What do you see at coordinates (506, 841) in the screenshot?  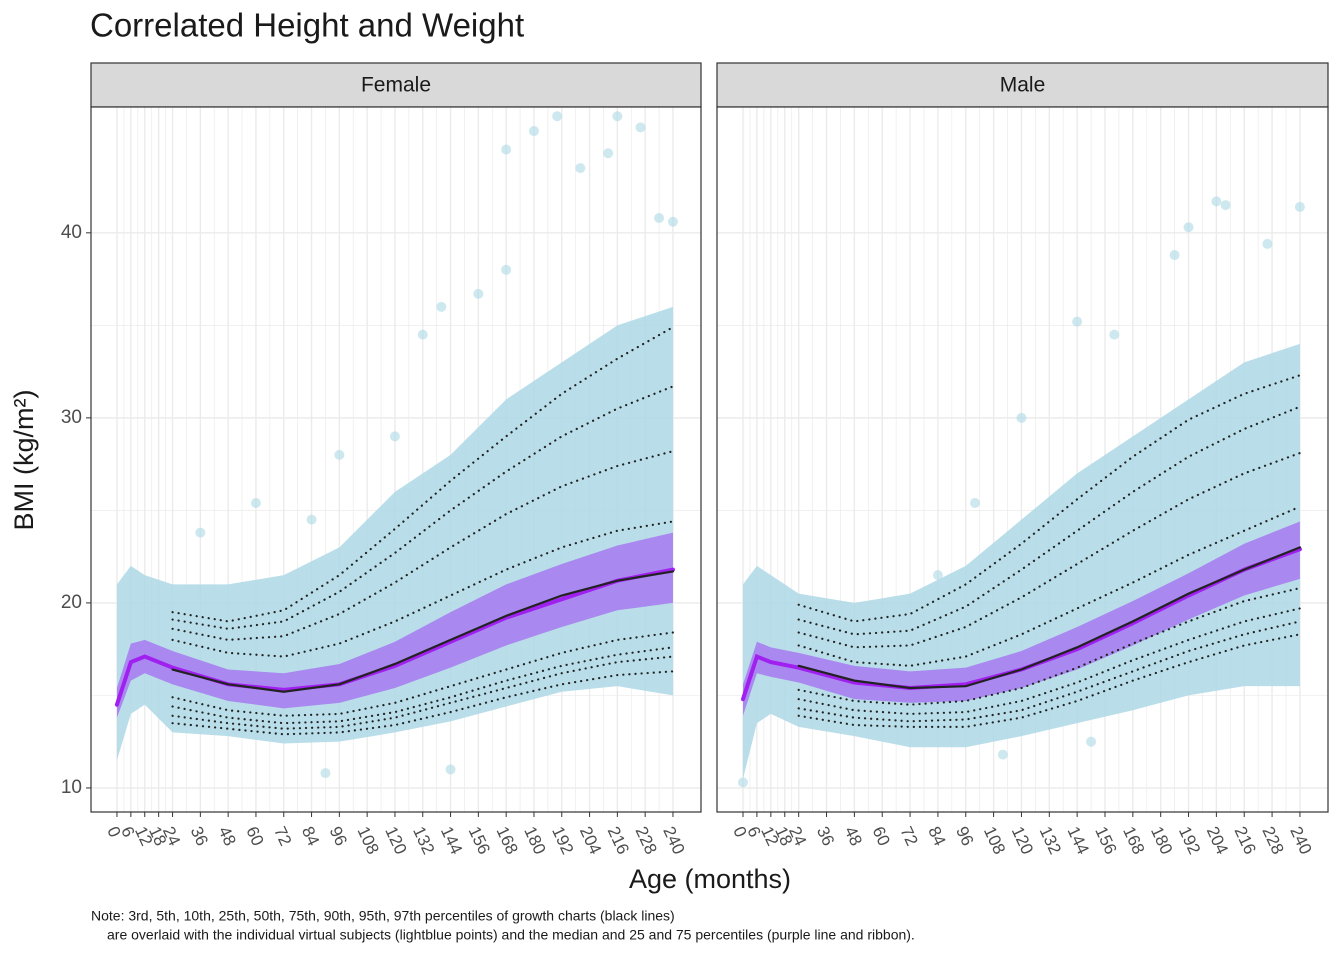 I see `x-tick-label: 168` at bounding box center [506, 841].